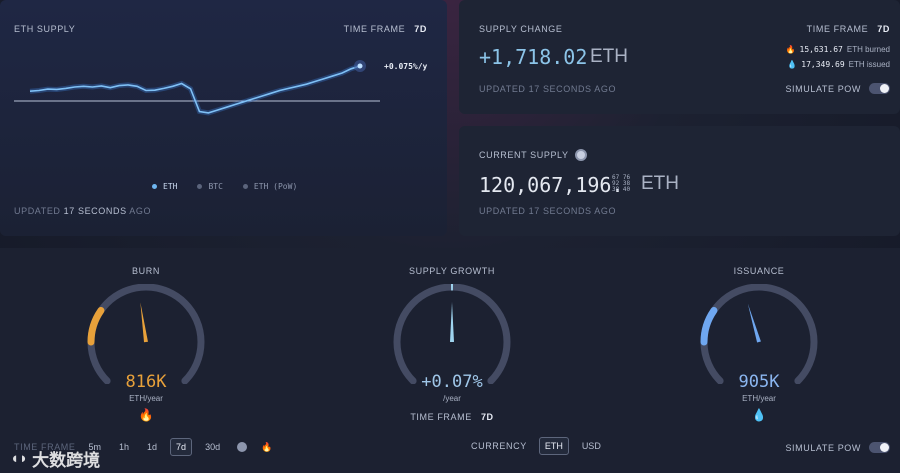  Describe the element at coordinates (170, 186) in the screenshot. I see `legend-label: ETH` at that location.